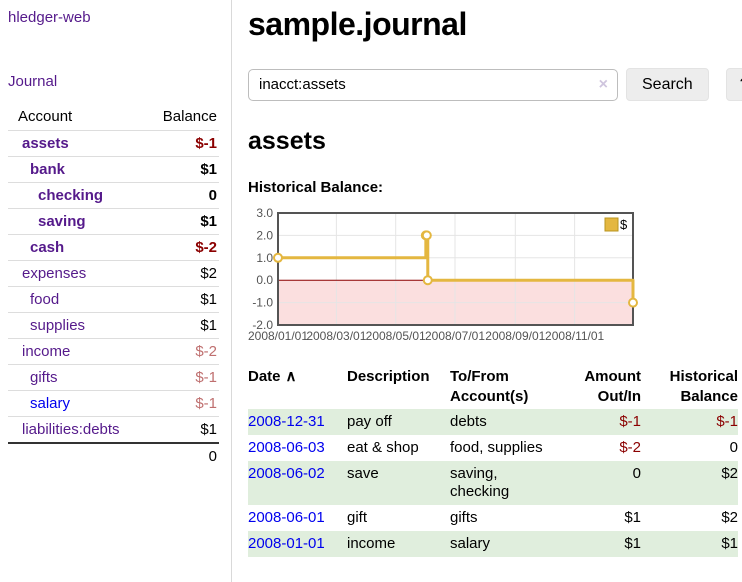 The width and height of the screenshot is (742, 582). Describe the element at coordinates (470, 543) in the screenshot. I see `transaction-accounts: salary` at that location.